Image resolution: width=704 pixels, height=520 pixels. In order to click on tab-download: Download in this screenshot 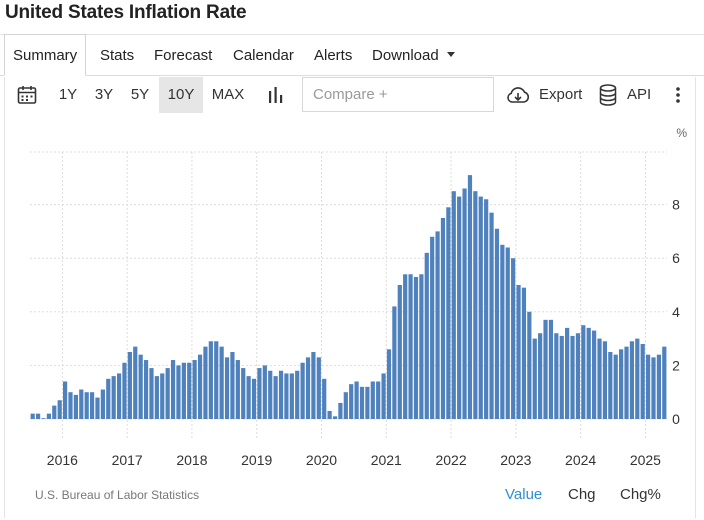, I will do `click(413, 55)`.